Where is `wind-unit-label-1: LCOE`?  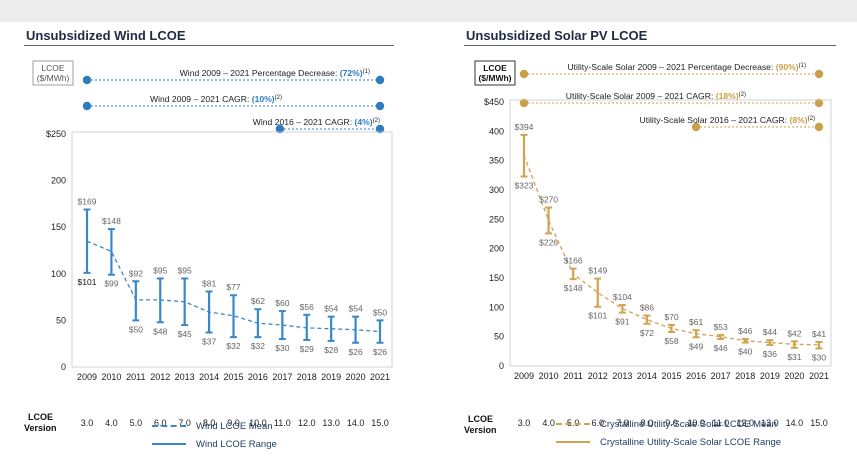 wind-unit-label-1: LCOE is located at coordinates (52, 68).